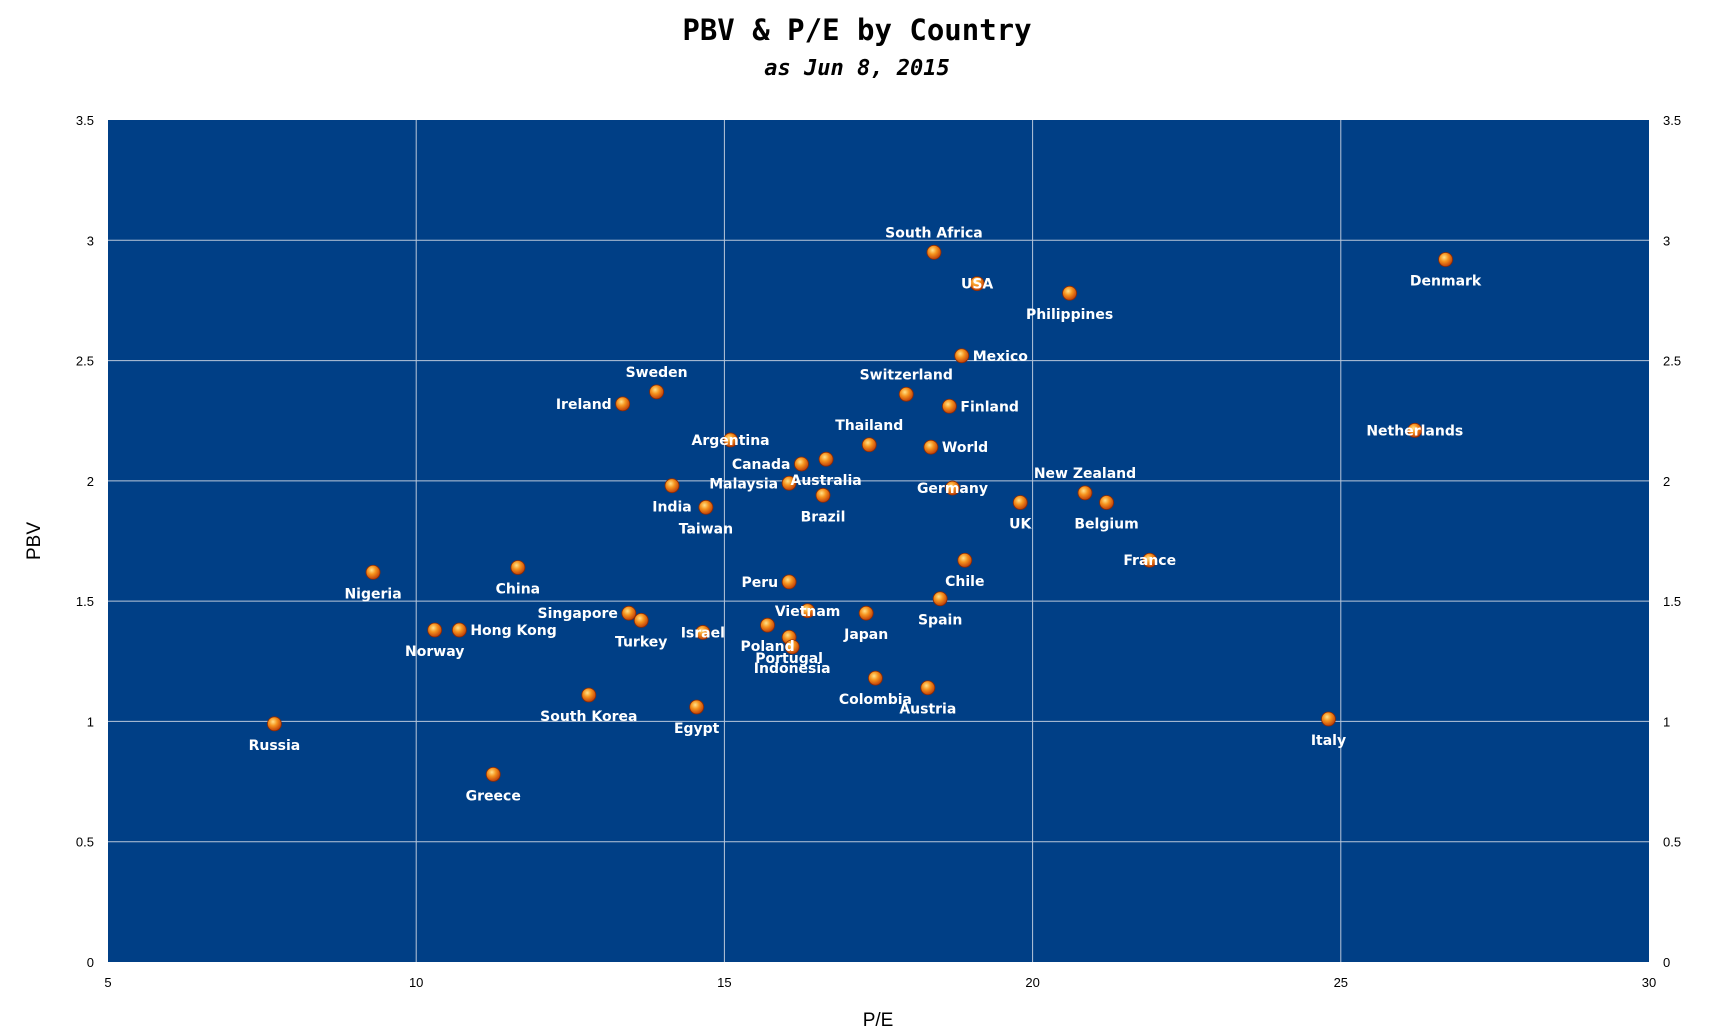  What do you see at coordinates (825, 481) in the screenshot?
I see `point-label: Australia` at bounding box center [825, 481].